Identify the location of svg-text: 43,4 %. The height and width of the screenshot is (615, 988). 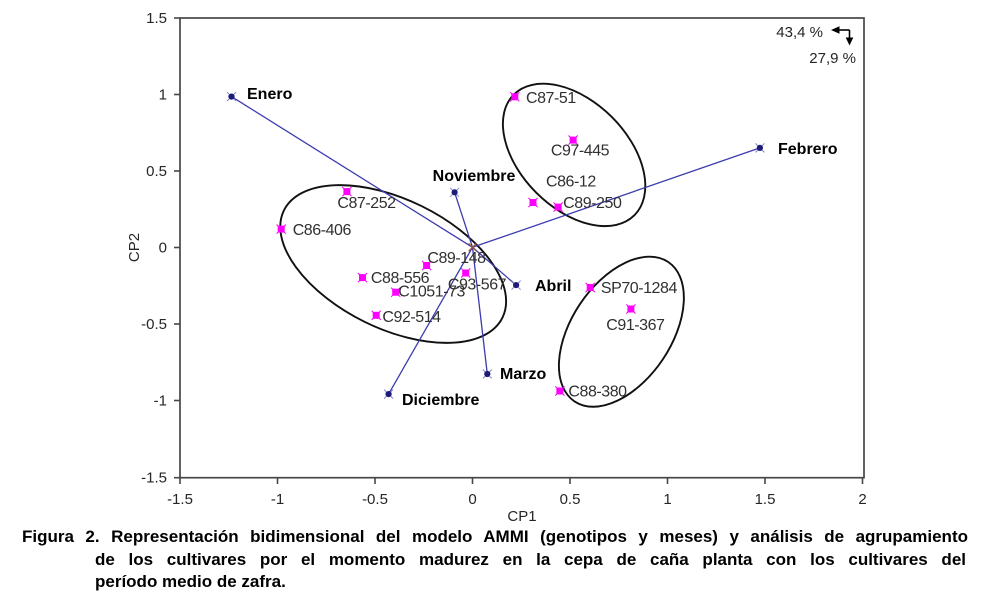
(799, 32).